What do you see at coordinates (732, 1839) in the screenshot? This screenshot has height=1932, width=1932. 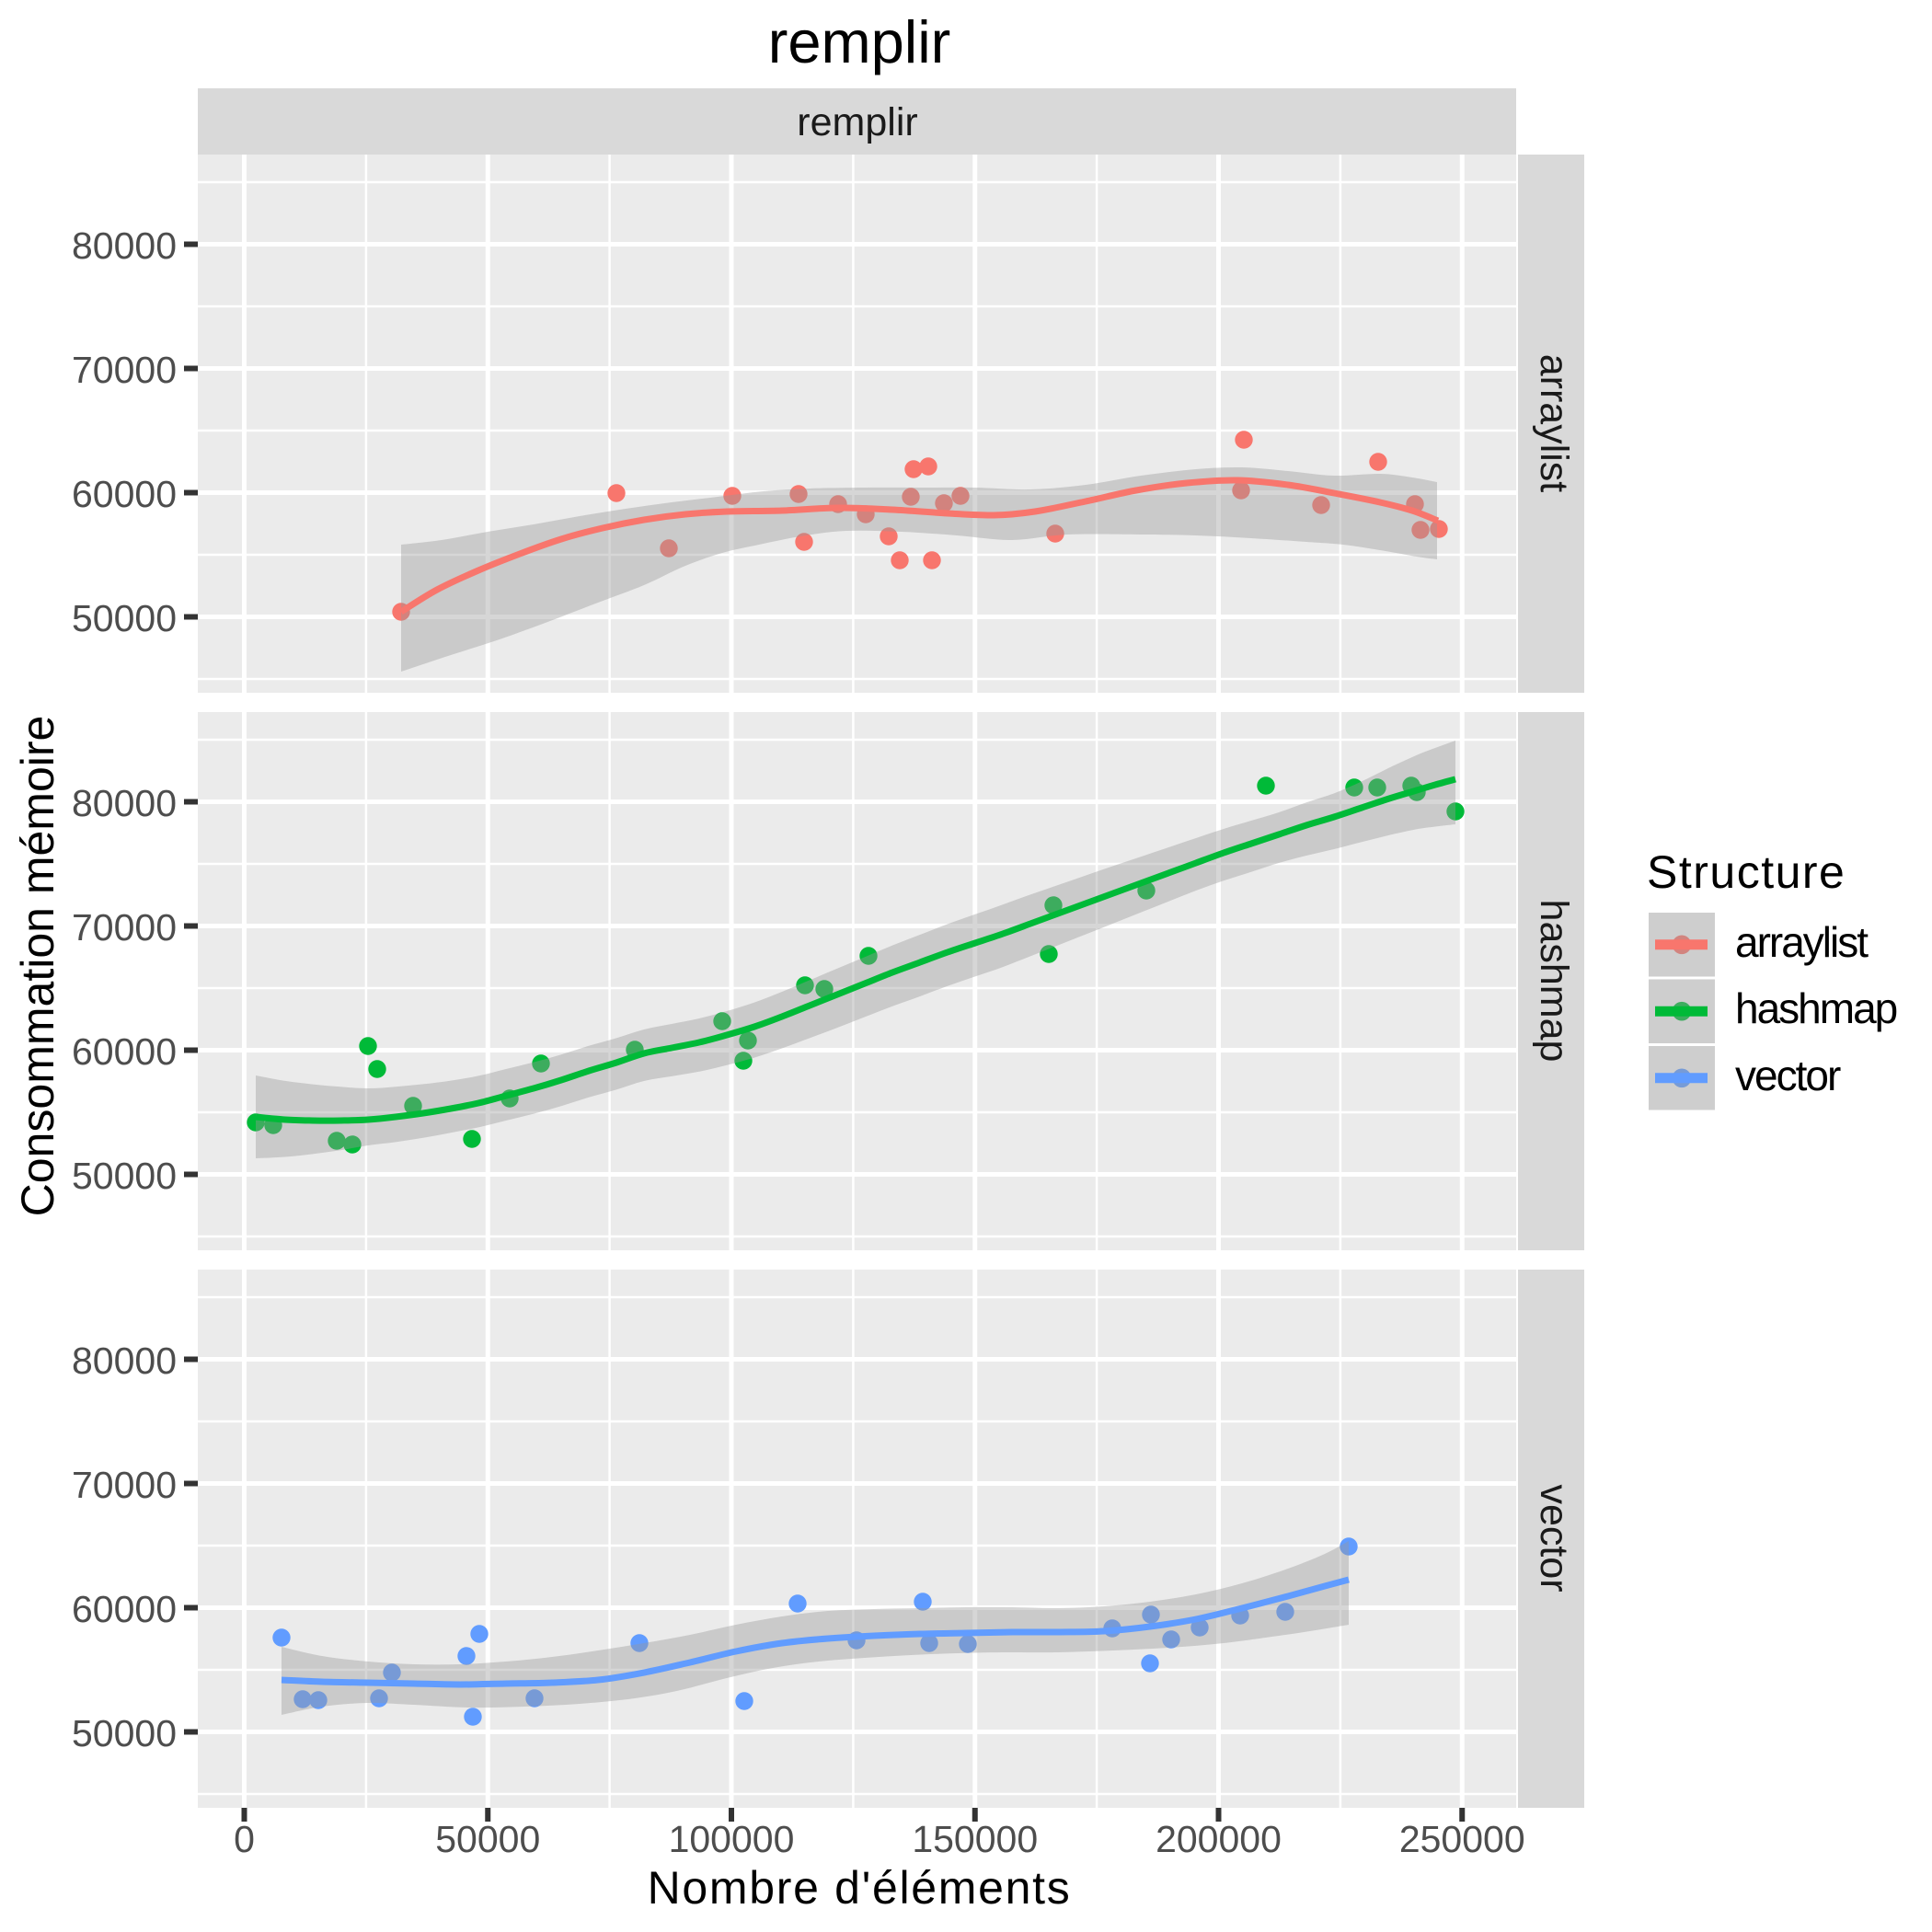 I see `svg-text: 100000` at bounding box center [732, 1839].